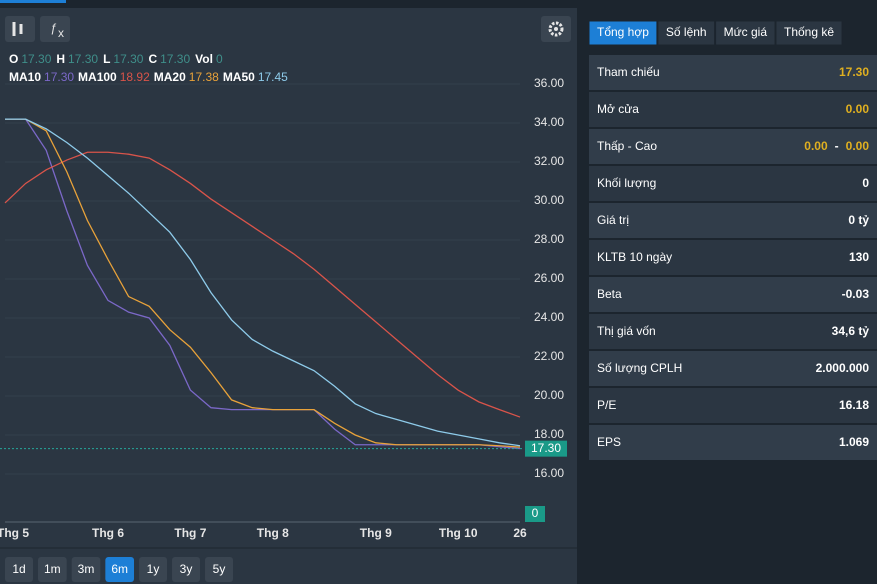 This screenshot has height=584, width=877. I want to click on function-button, so click(55, 29).